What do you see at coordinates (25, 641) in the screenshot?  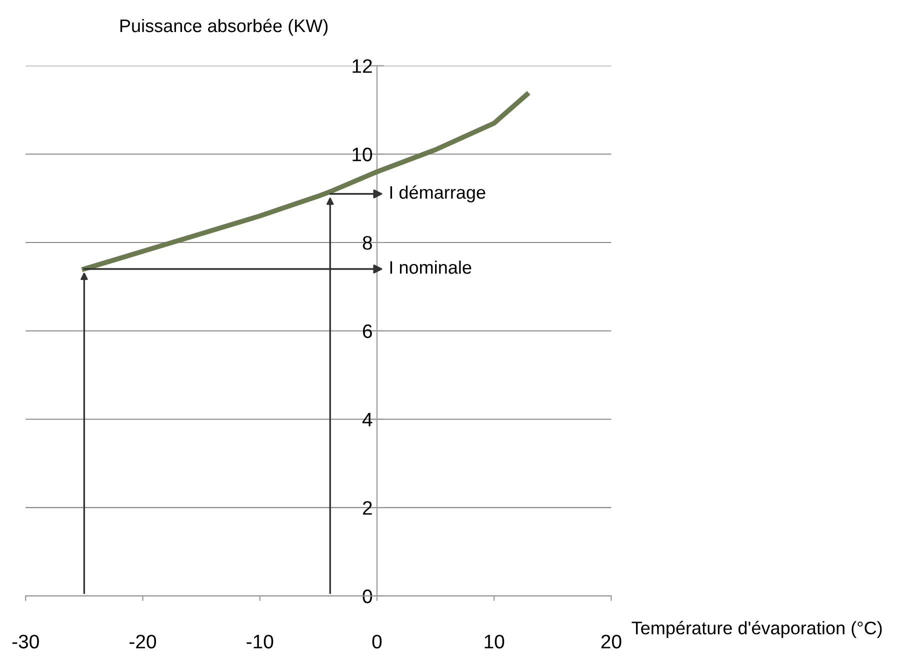 I see `x-tick-label: -30` at bounding box center [25, 641].